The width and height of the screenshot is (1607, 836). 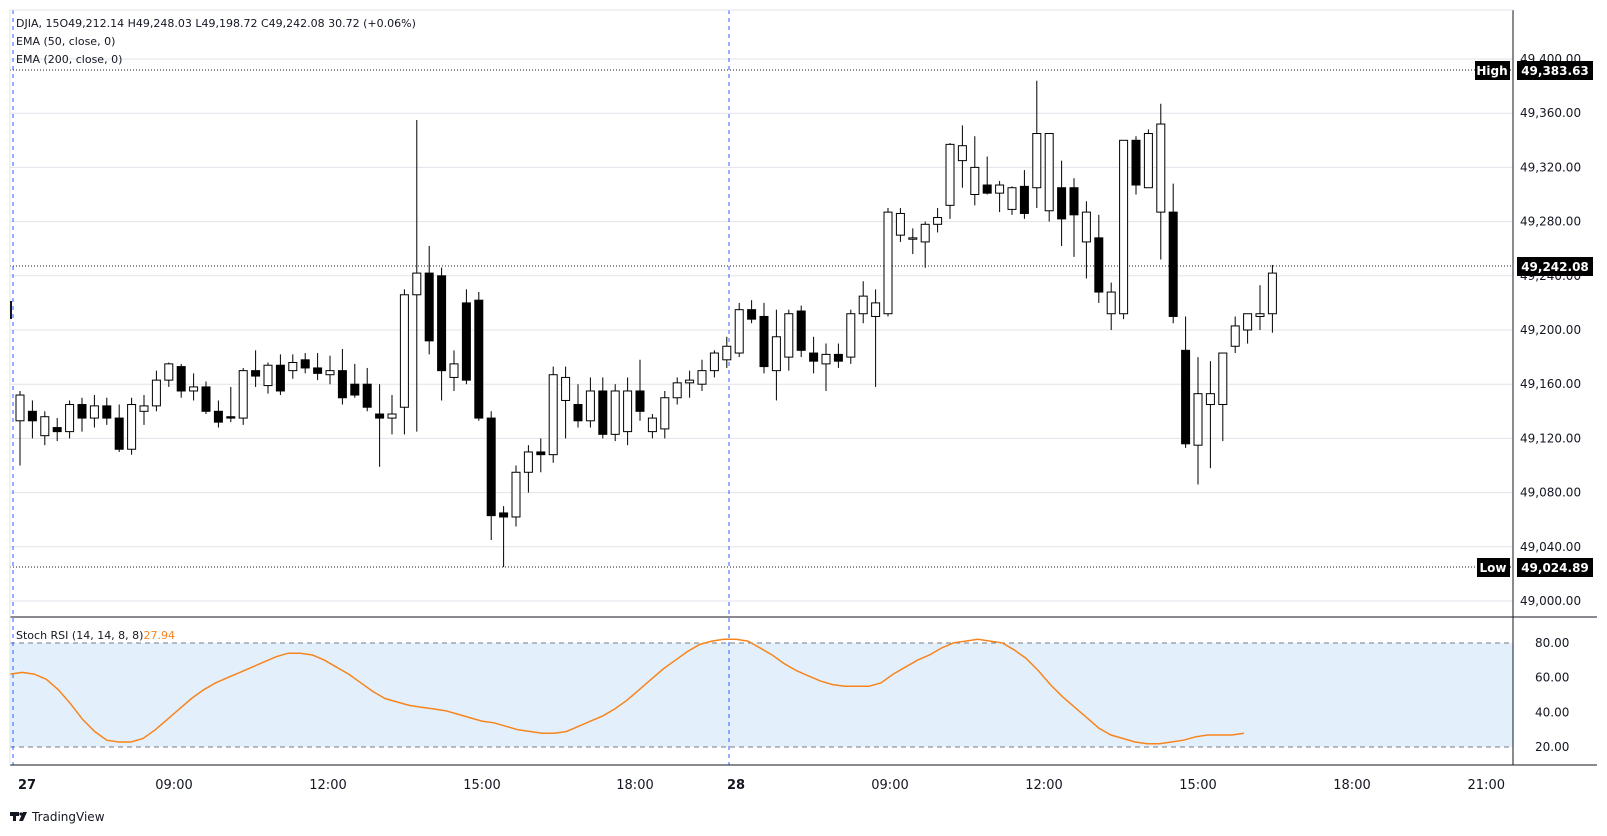 I want to click on oscillator-label: Stoch RSI (14, 14, 8, 8), so click(x=79, y=635).